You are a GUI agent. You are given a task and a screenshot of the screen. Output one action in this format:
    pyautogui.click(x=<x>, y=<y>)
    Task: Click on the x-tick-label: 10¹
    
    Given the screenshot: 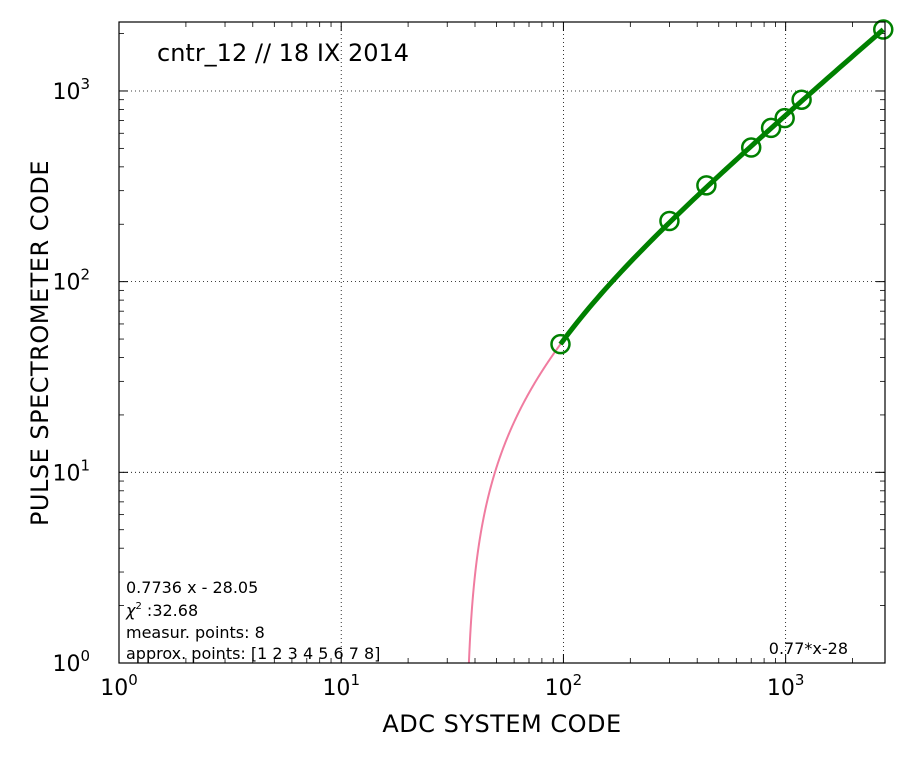 What is the action you would take?
    pyautogui.click(x=341, y=686)
    